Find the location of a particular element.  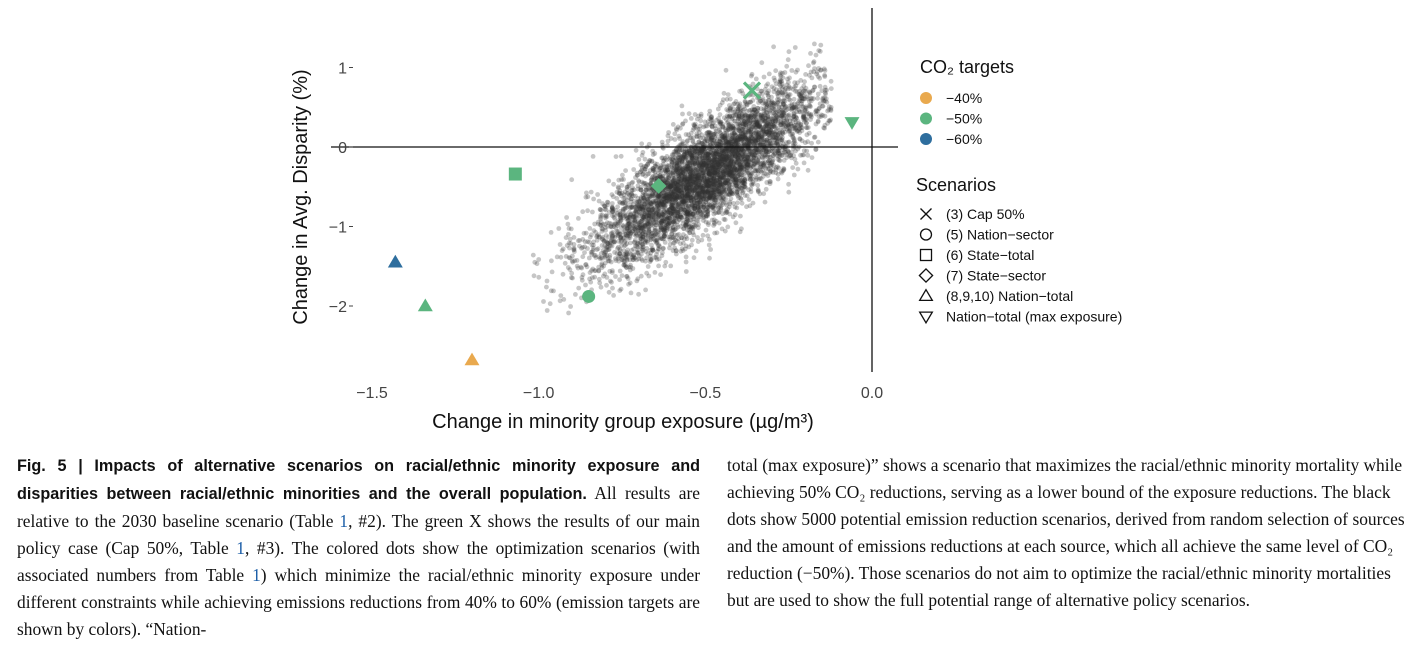

legend-shape-diamond-icon is located at coordinates (926, 275).